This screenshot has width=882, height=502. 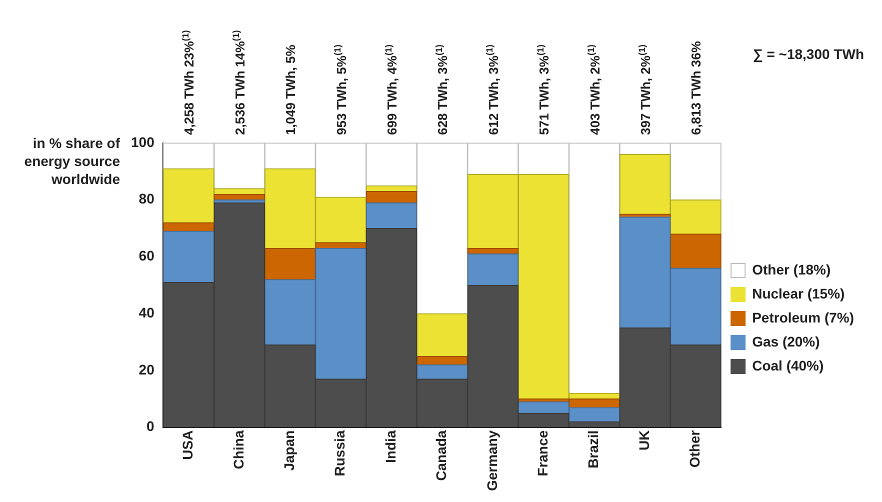 What do you see at coordinates (441, 455) in the screenshot?
I see `x-tick-label: Canada` at bounding box center [441, 455].